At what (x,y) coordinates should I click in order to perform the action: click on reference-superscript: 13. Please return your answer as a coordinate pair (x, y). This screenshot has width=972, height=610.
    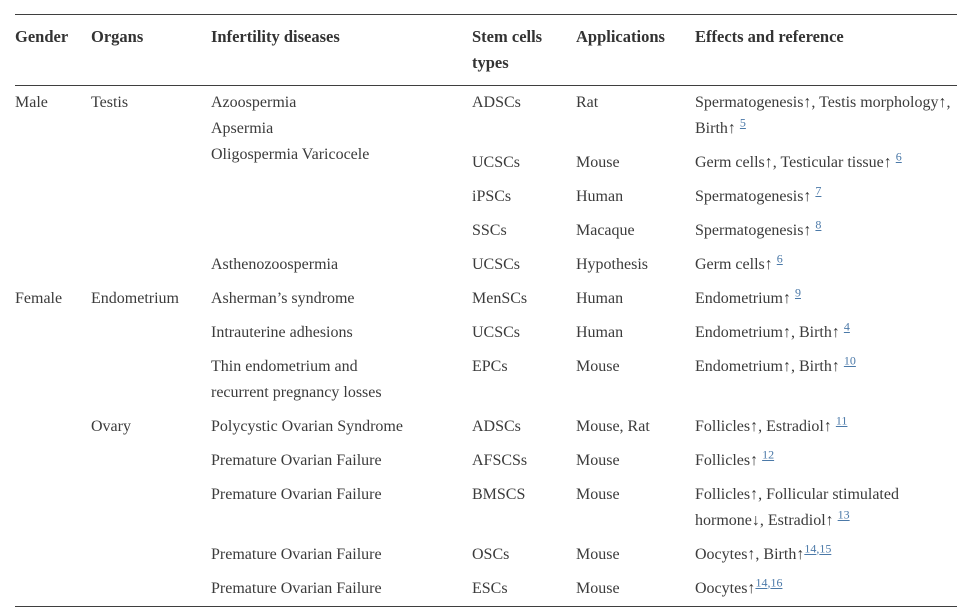
    Looking at the image, I should click on (844, 515).